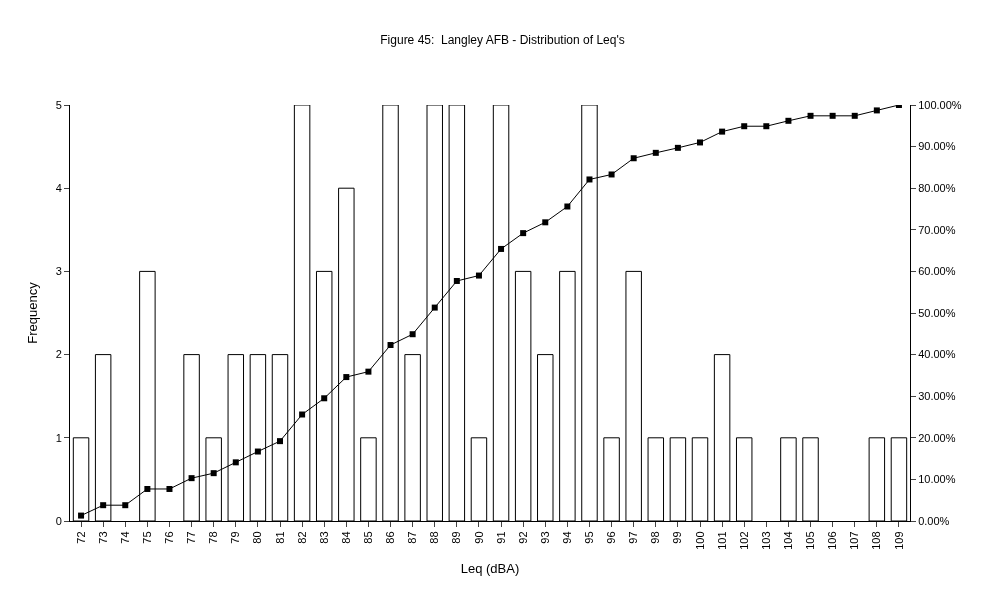 The width and height of the screenshot is (1005, 596). Describe the element at coordinates (32, 312) in the screenshot. I see `y-axis-title: Frequency` at that location.